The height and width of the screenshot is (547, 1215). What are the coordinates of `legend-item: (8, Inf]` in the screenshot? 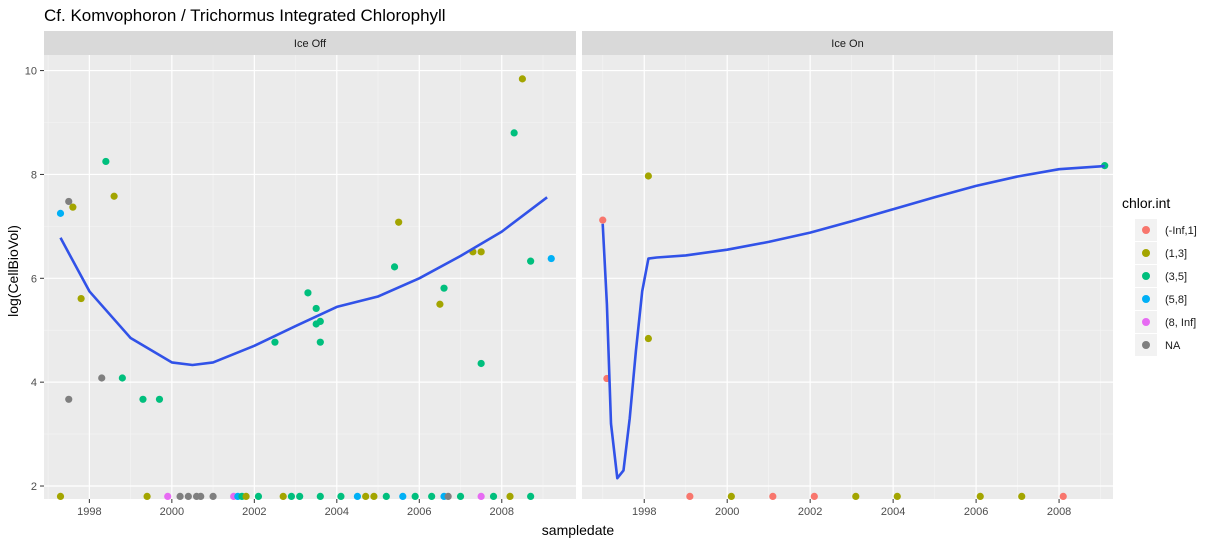 It's located at (1165, 322).